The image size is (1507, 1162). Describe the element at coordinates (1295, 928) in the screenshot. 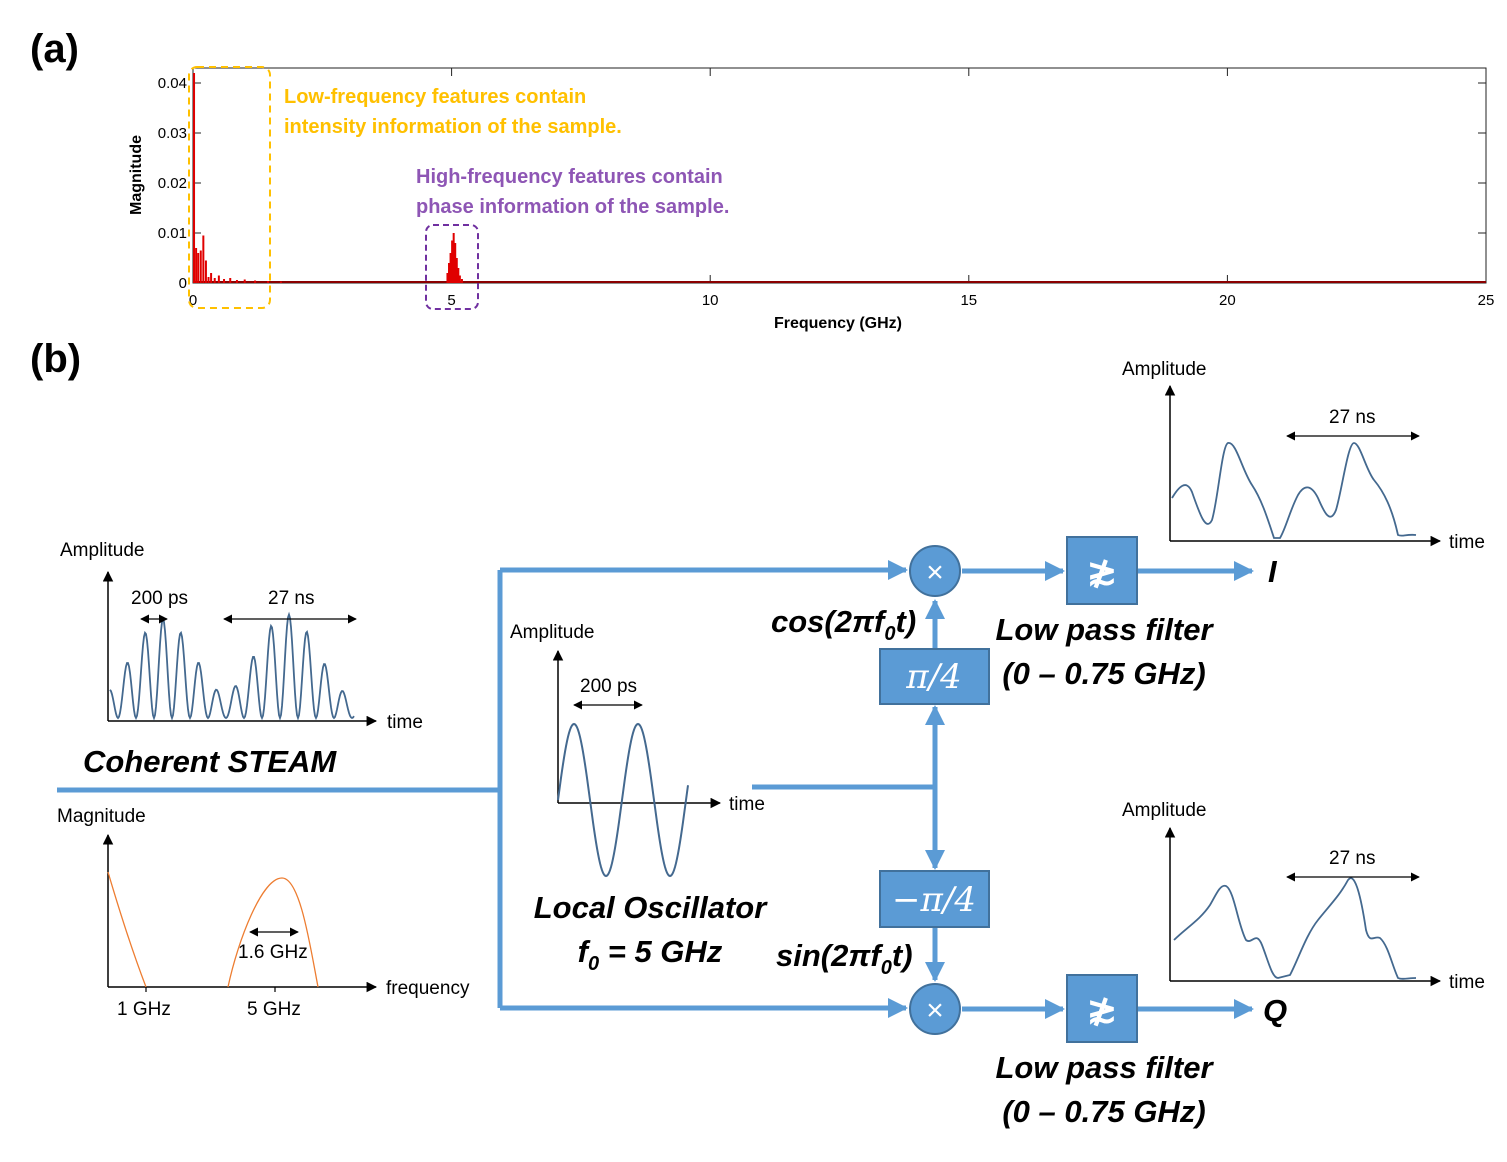

I see `q-waveform` at that location.